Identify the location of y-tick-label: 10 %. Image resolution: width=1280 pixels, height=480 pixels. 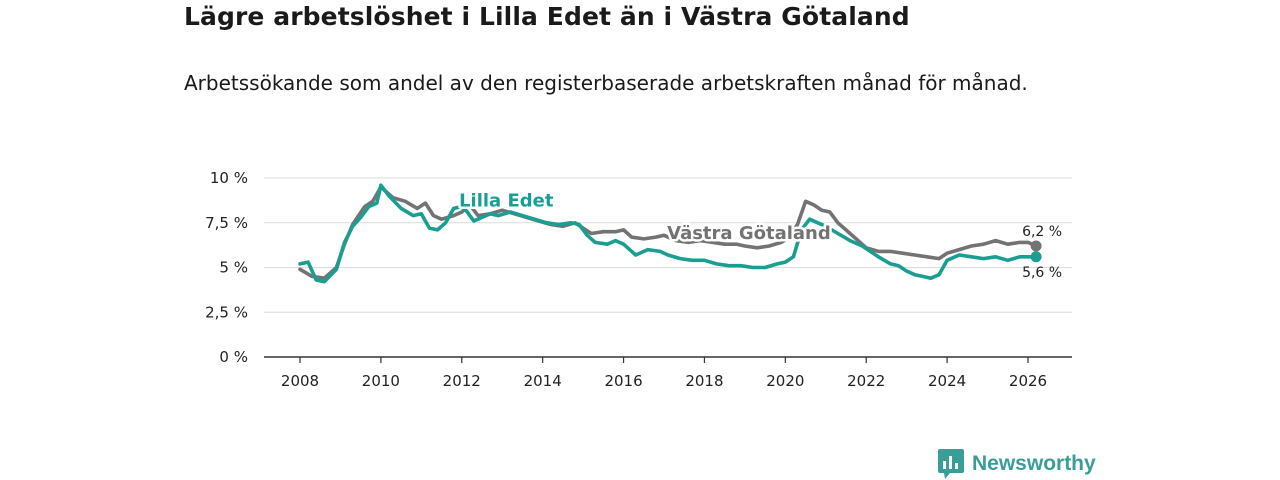
(229, 178).